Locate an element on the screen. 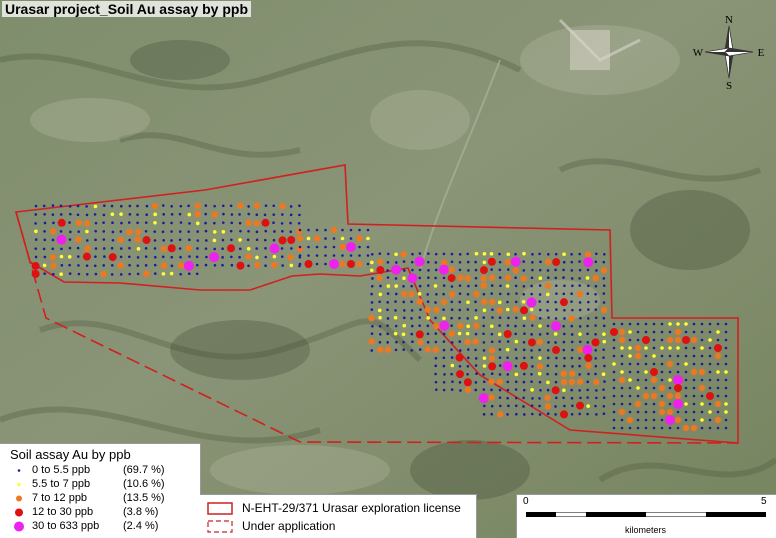  map-title: Urasar project_Soil Au assay by ppb is located at coordinates (127, 9).